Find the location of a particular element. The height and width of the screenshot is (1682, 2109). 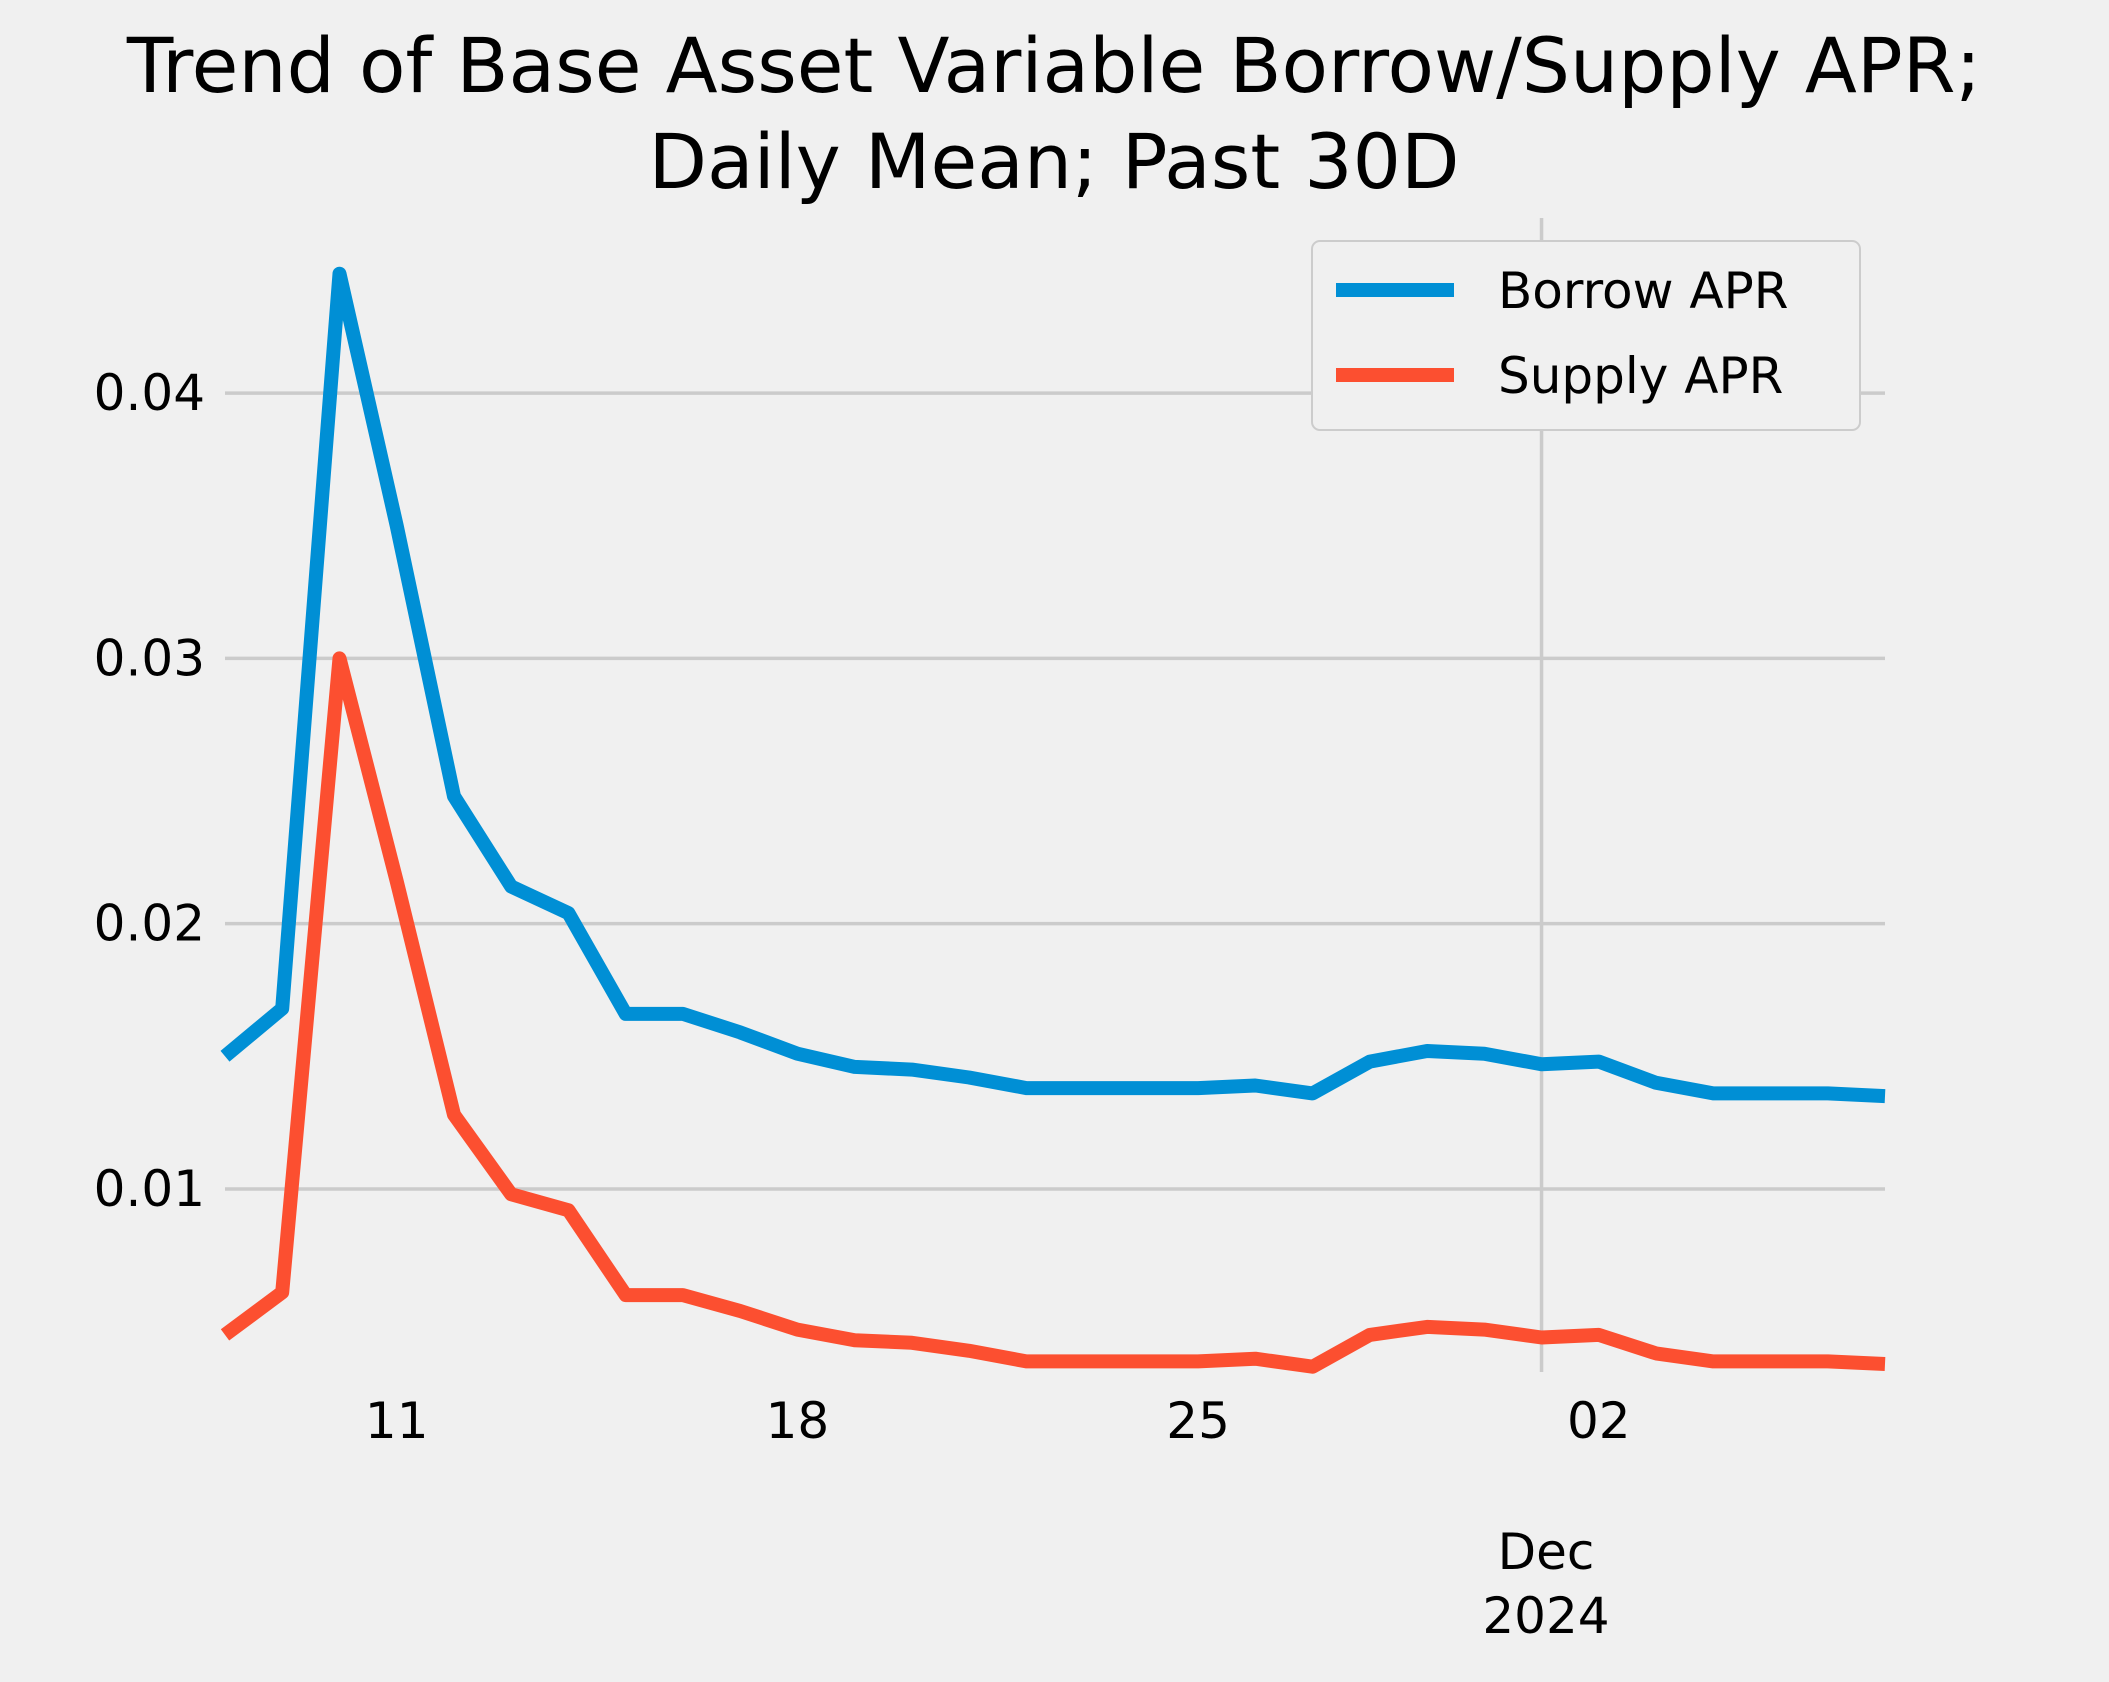

y-tick-label-0: 0.01 is located at coordinates (149, 1189).